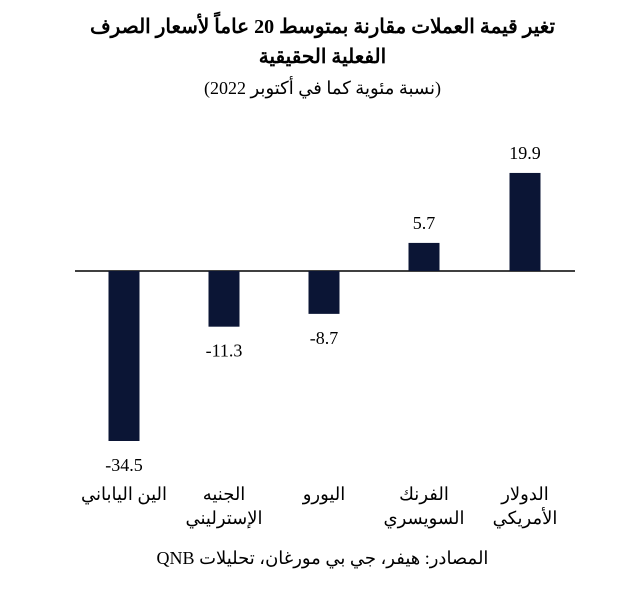 Image resolution: width=639 pixels, height=597 pixels. Describe the element at coordinates (525, 153) in the screenshot. I see `data-label-4: 19.9` at that location.